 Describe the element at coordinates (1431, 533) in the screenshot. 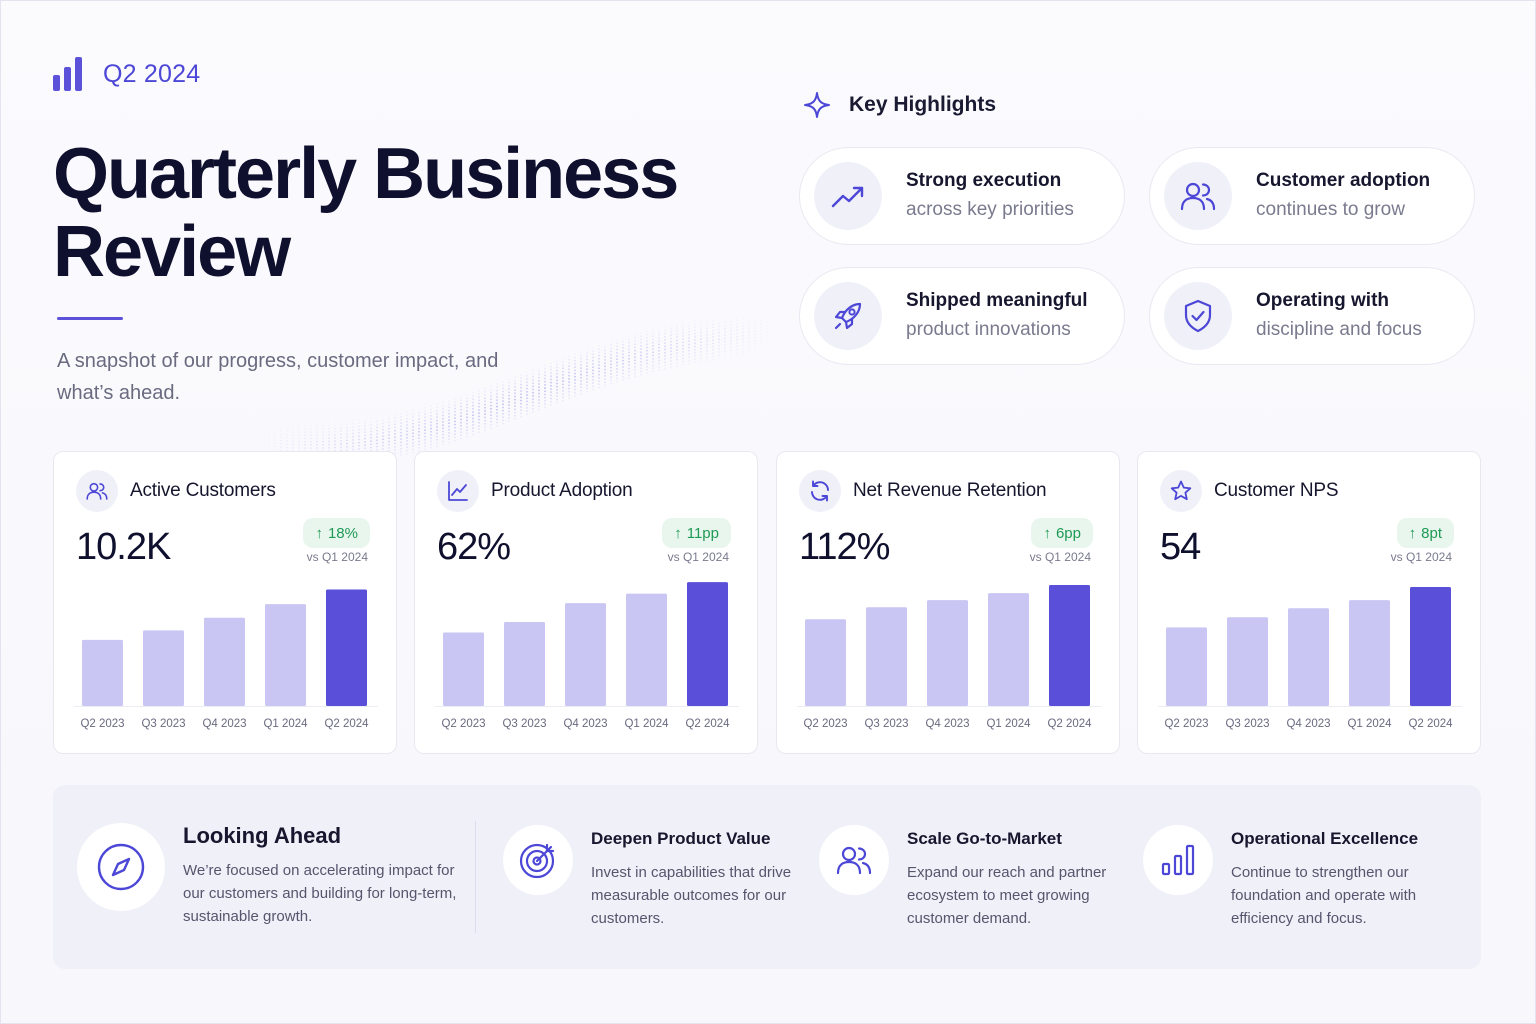

I see `kpi-change: 8pt` at that location.